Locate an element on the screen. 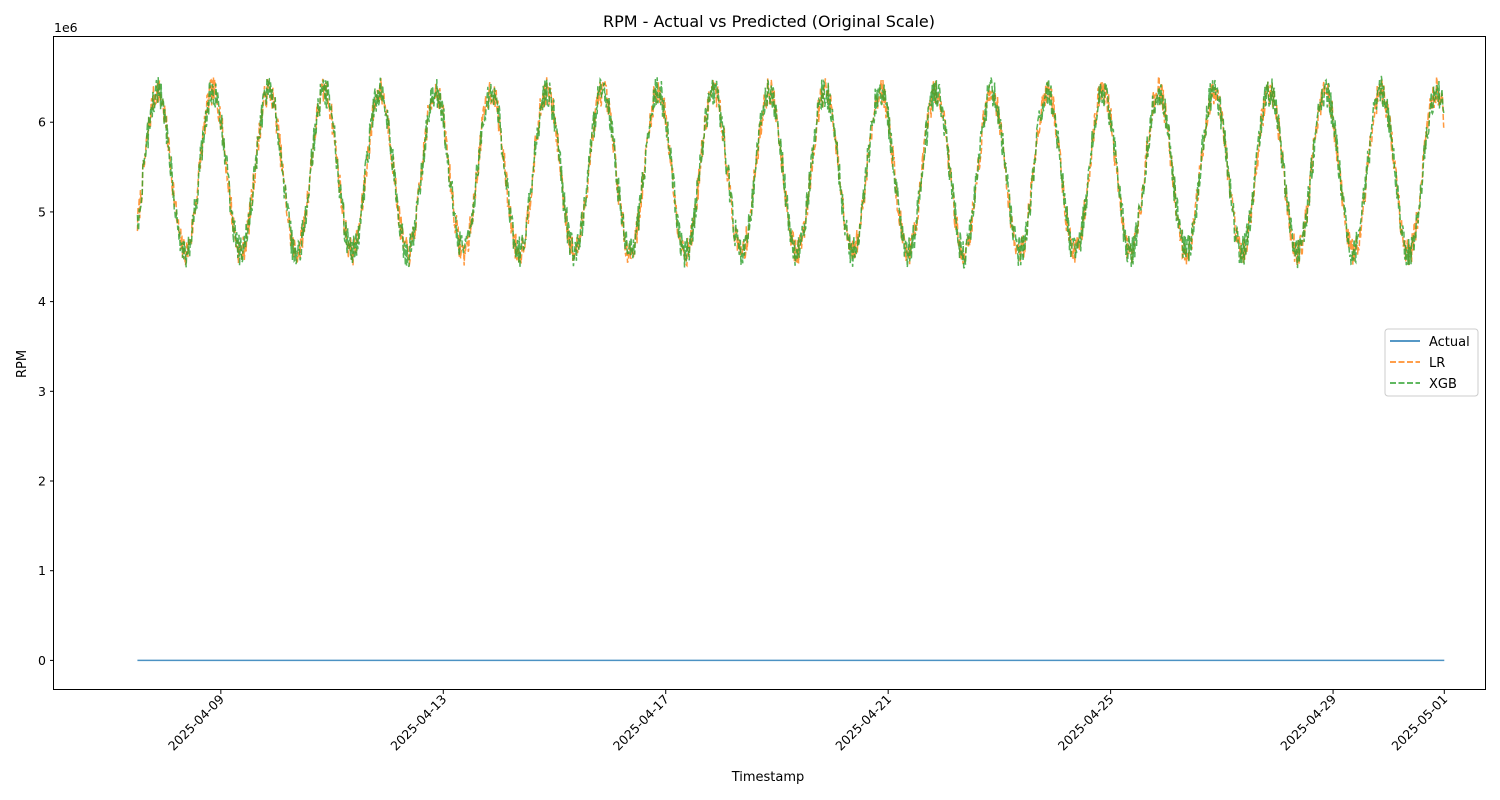 The height and width of the screenshot is (800, 1500). x-tick-label: 2025-04-09 is located at coordinates (196, 722).